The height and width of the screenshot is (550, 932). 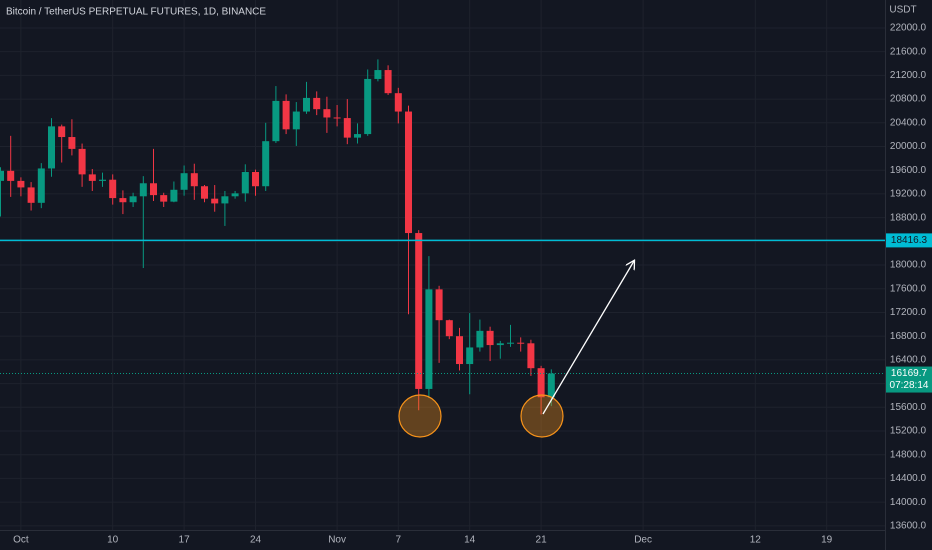 I want to click on y-tick-label: 17600.0, so click(x=908, y=288).